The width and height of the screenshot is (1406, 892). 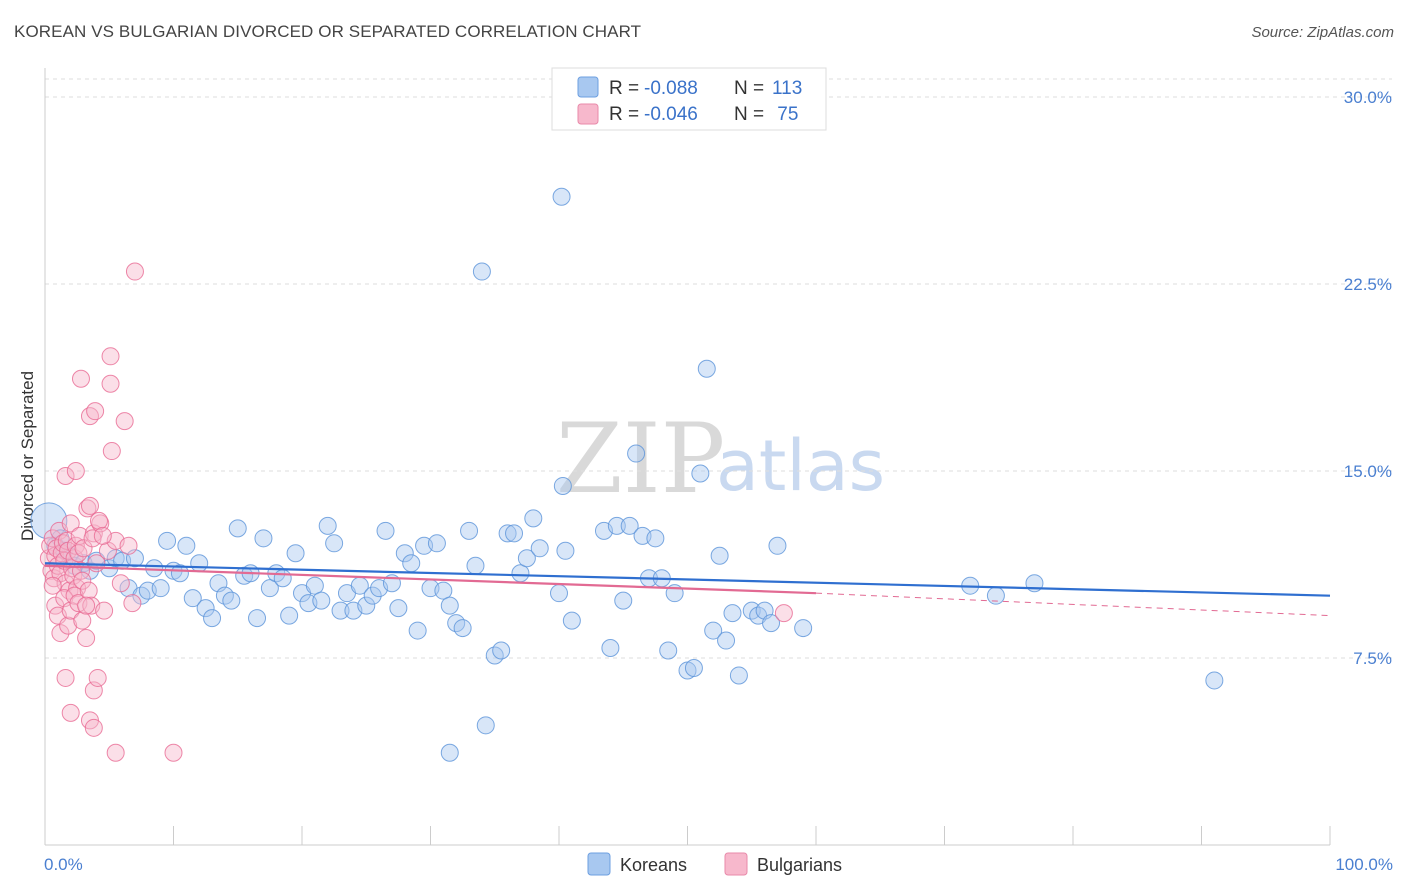 What do you see at coordinates (624, 88) in the screenshot?
I see `legend-r-label-koreans: R =` at bounding box center [624, 88].